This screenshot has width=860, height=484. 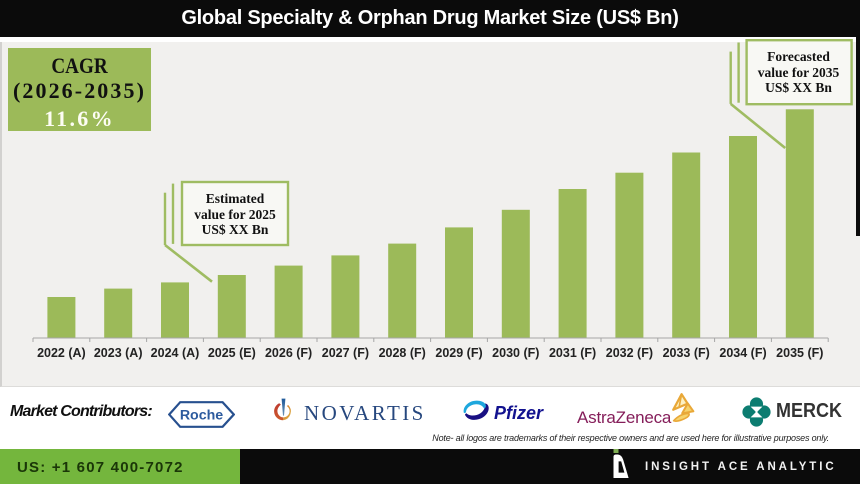 What do you see at coordinates (201, 416) in the screenshot?
I see `svg-text: Roche` at bounding box center [201, 416].